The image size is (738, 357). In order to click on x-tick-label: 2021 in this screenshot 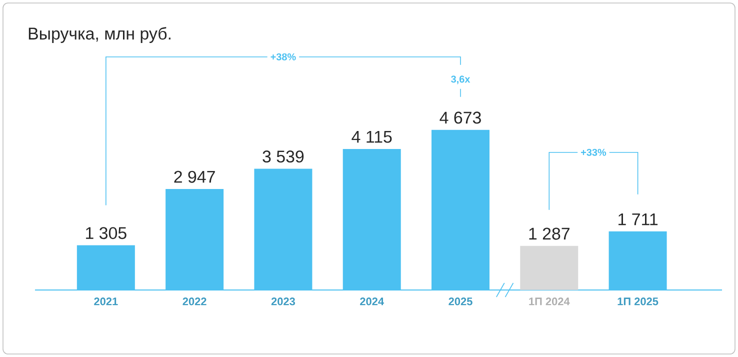, I will do `click(106, 302)`.